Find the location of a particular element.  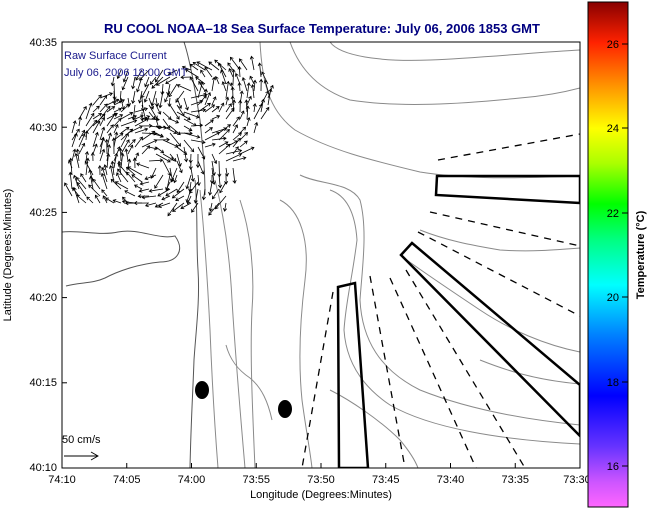

marker-station-b is located at coordinates (285, 409).